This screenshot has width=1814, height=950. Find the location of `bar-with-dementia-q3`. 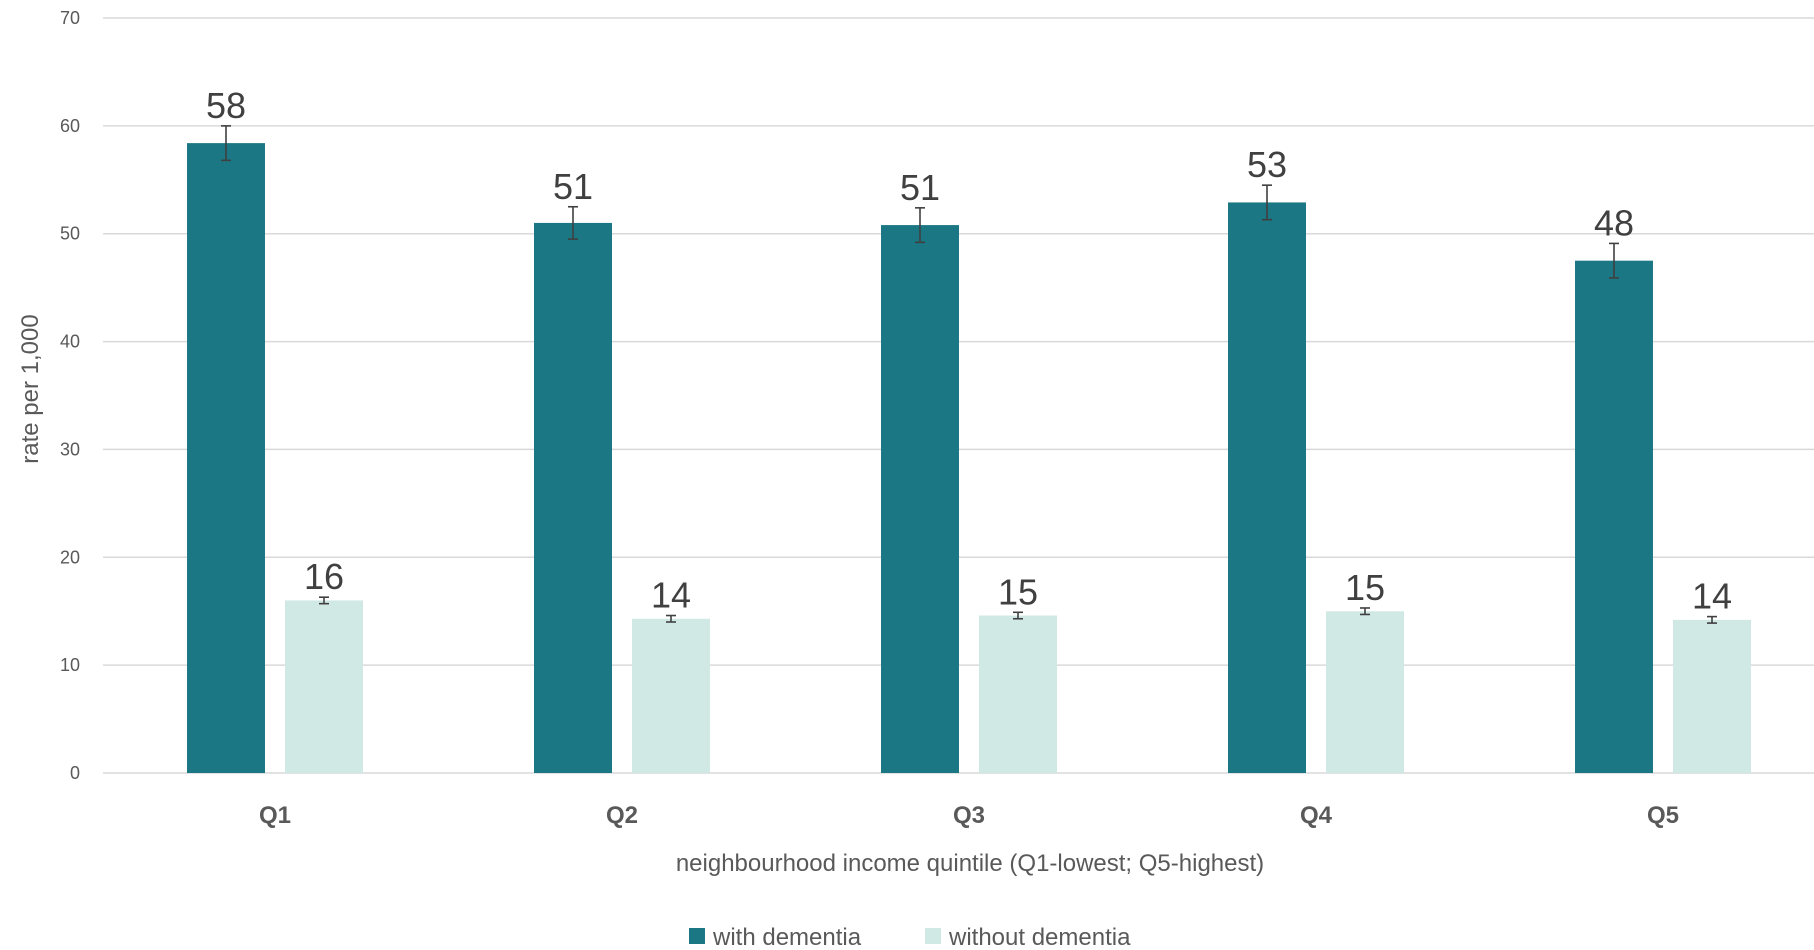

bar-with-dementia-q3 is located at coordinates (920, 499).